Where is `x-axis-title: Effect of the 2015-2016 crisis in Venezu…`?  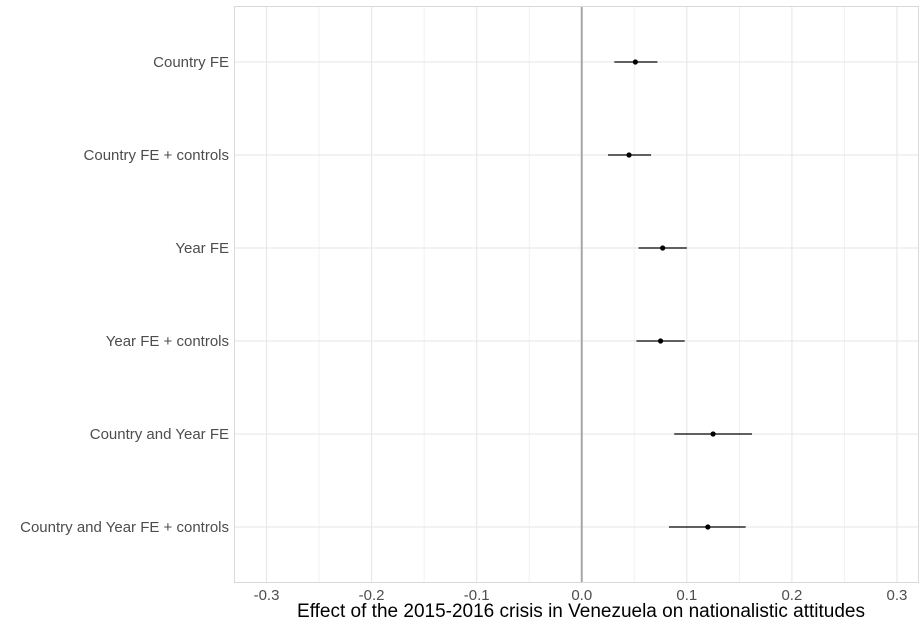
x-axis-title: Effect of the 2015-2016 crisis in Venezu… is located at coordinates (581, 611).